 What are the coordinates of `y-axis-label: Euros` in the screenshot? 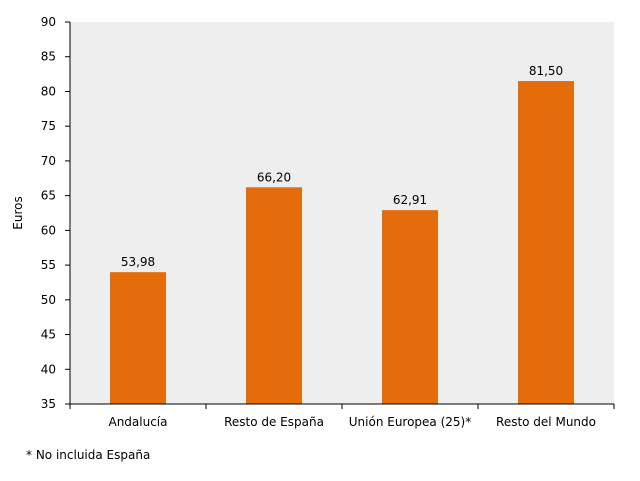 It's located at (18, 212).